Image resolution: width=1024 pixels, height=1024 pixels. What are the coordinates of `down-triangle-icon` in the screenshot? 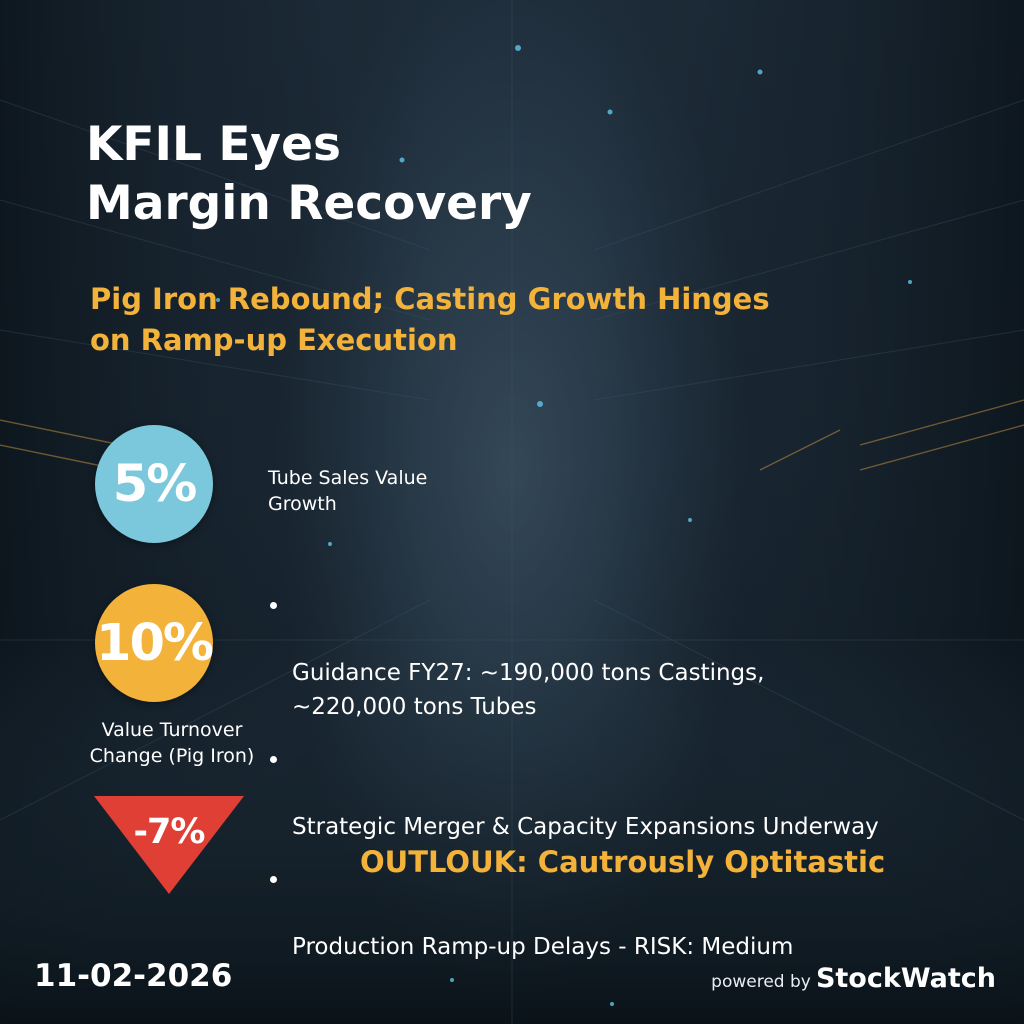 It's located at (169, 845).